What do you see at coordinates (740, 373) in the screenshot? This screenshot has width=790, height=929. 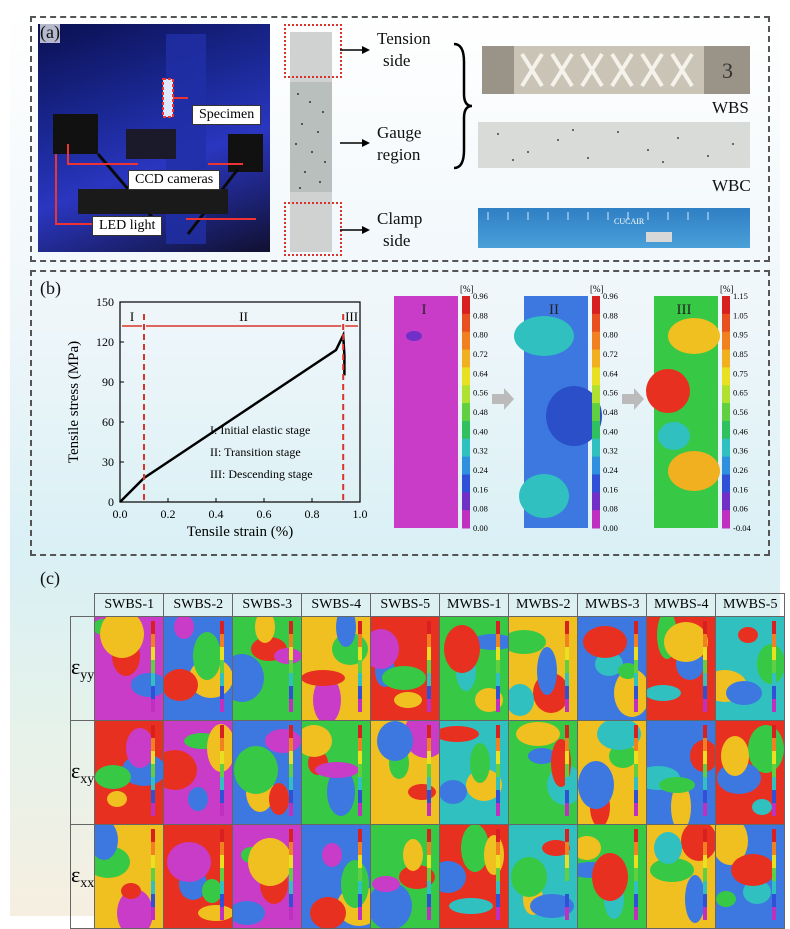 I see `colorbar-tick: 0.75` at bounding box center [740, 373].